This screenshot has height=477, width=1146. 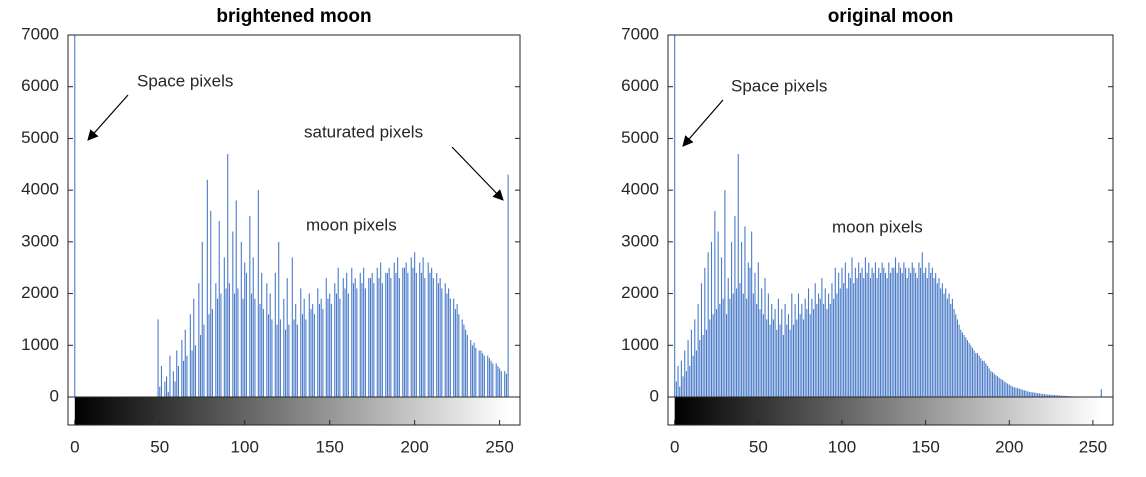 I want to click on chart-title: brightened moon, so click(x=293, y=16).